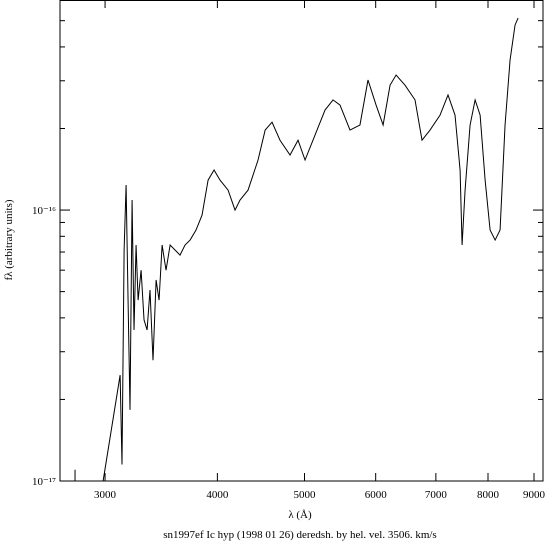 The width and height of the screenshot is (549, 544). Describe the element at coordinates (105, 495) in the screenshot. I see `x-tick-label: 3000` at that location.